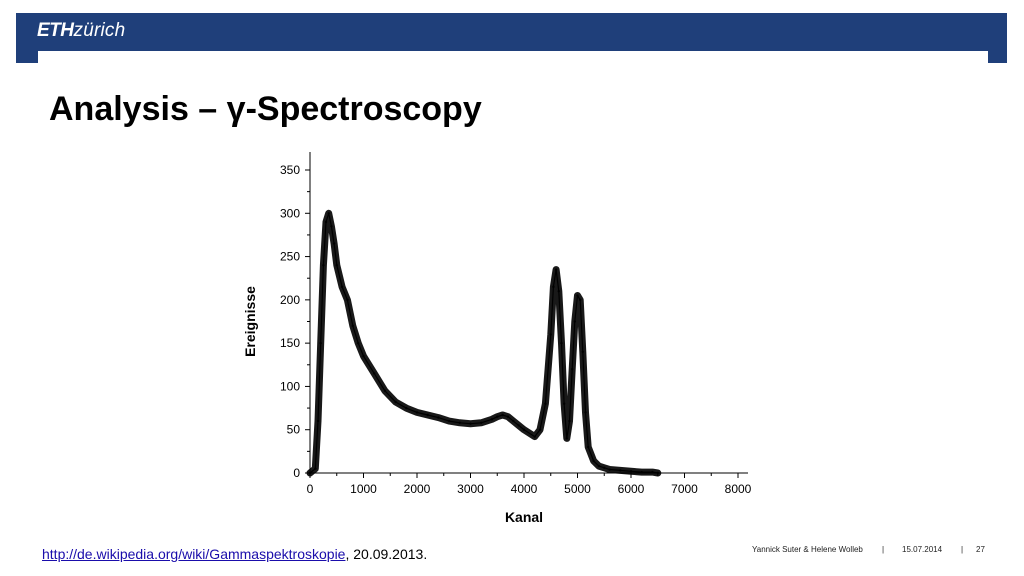 The width and height of the screenshot is (1024, 576). I want to click on y-tick-label: 50, so click(294, 430).